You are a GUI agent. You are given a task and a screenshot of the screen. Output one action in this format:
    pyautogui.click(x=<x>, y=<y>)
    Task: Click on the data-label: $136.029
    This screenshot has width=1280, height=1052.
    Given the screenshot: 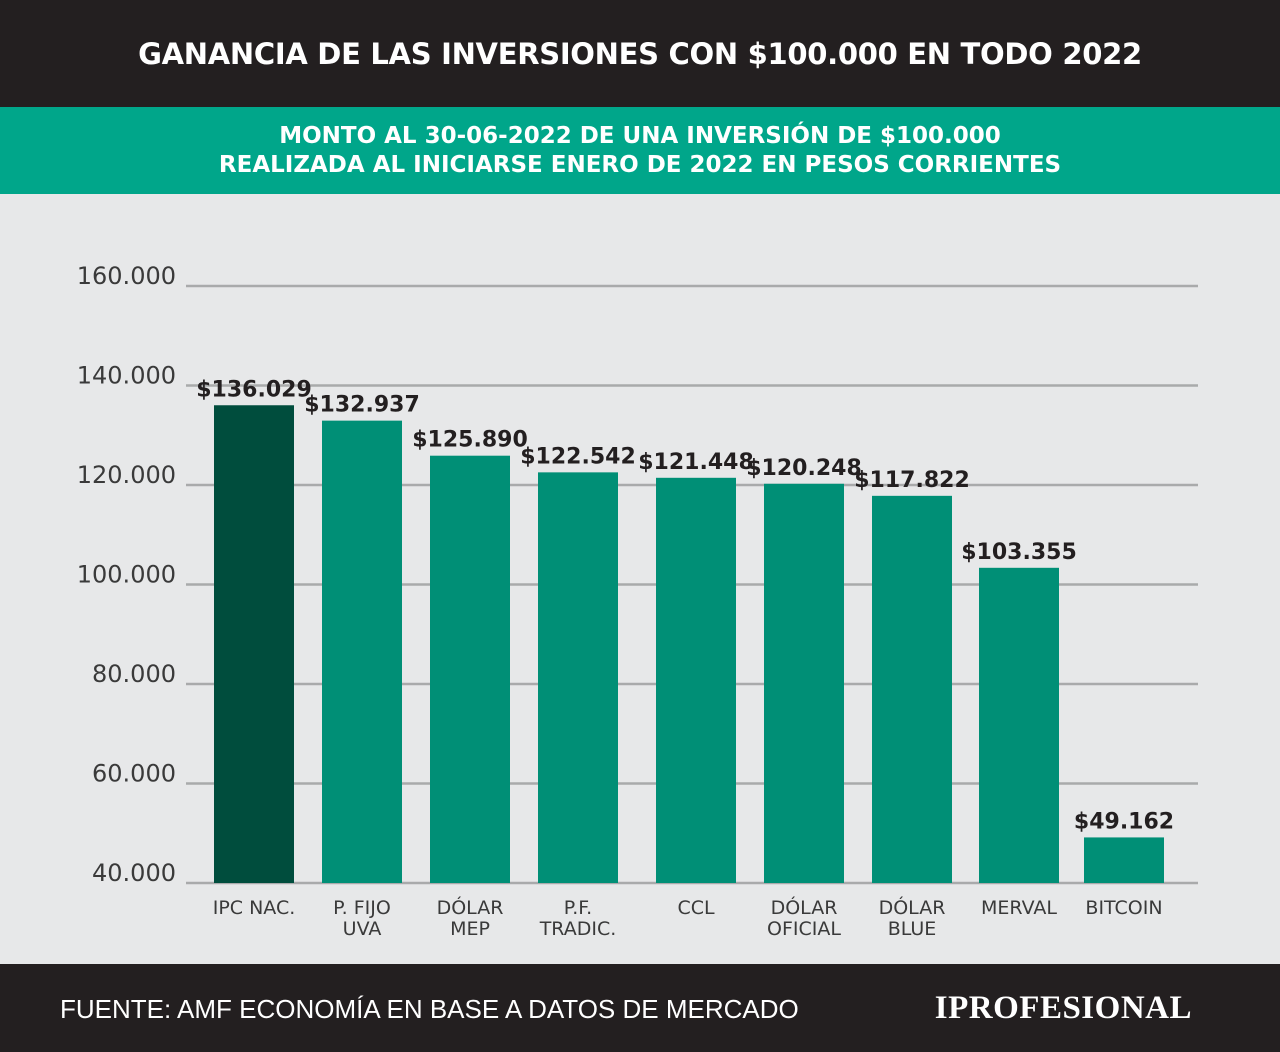 What is the action you would take?
    pyautogui.click(x=254, y=389)
    